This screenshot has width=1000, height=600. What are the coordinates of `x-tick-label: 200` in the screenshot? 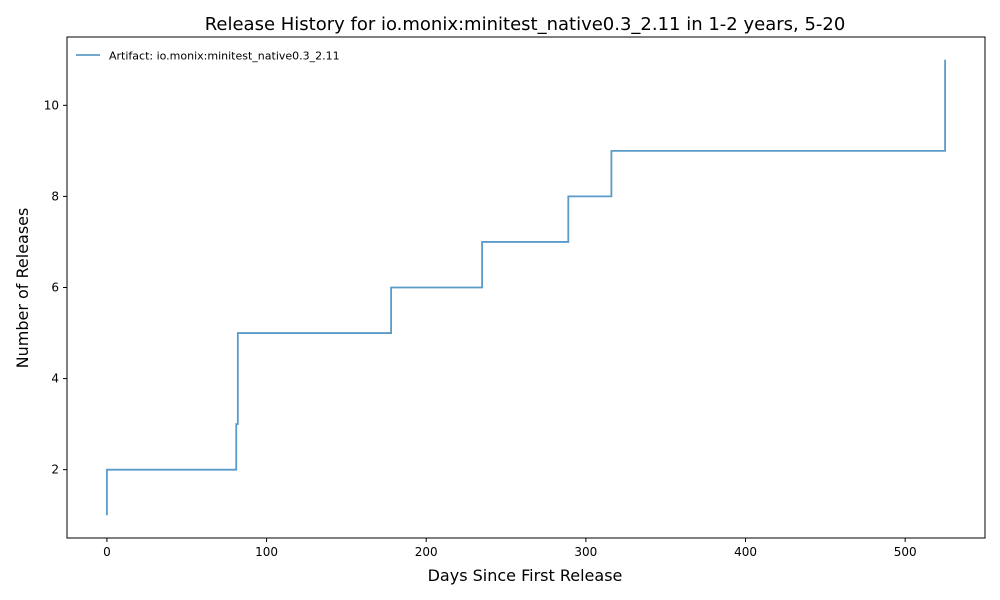 It's located at (426, 552).